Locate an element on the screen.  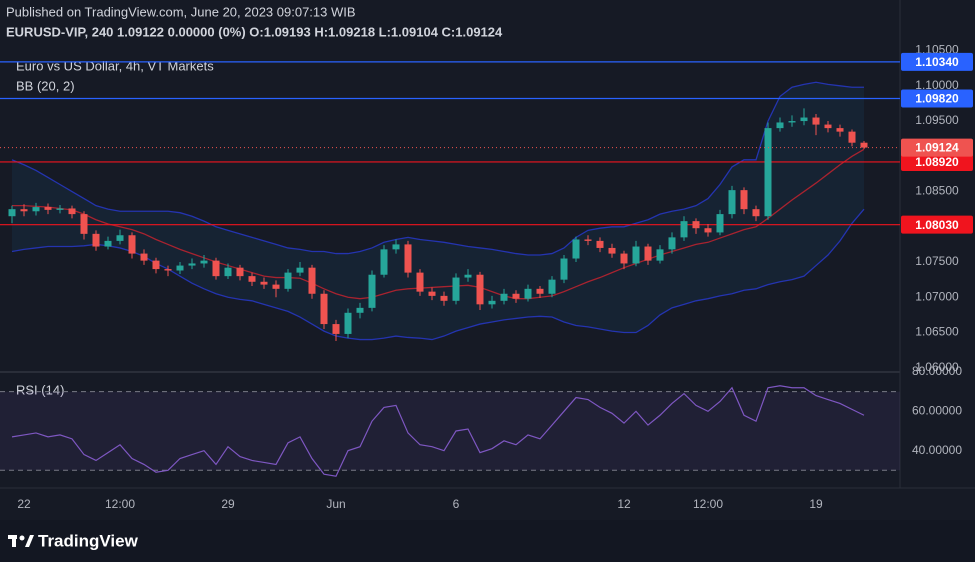
price-label: 1.09124 is located at coordinates (937, 148).